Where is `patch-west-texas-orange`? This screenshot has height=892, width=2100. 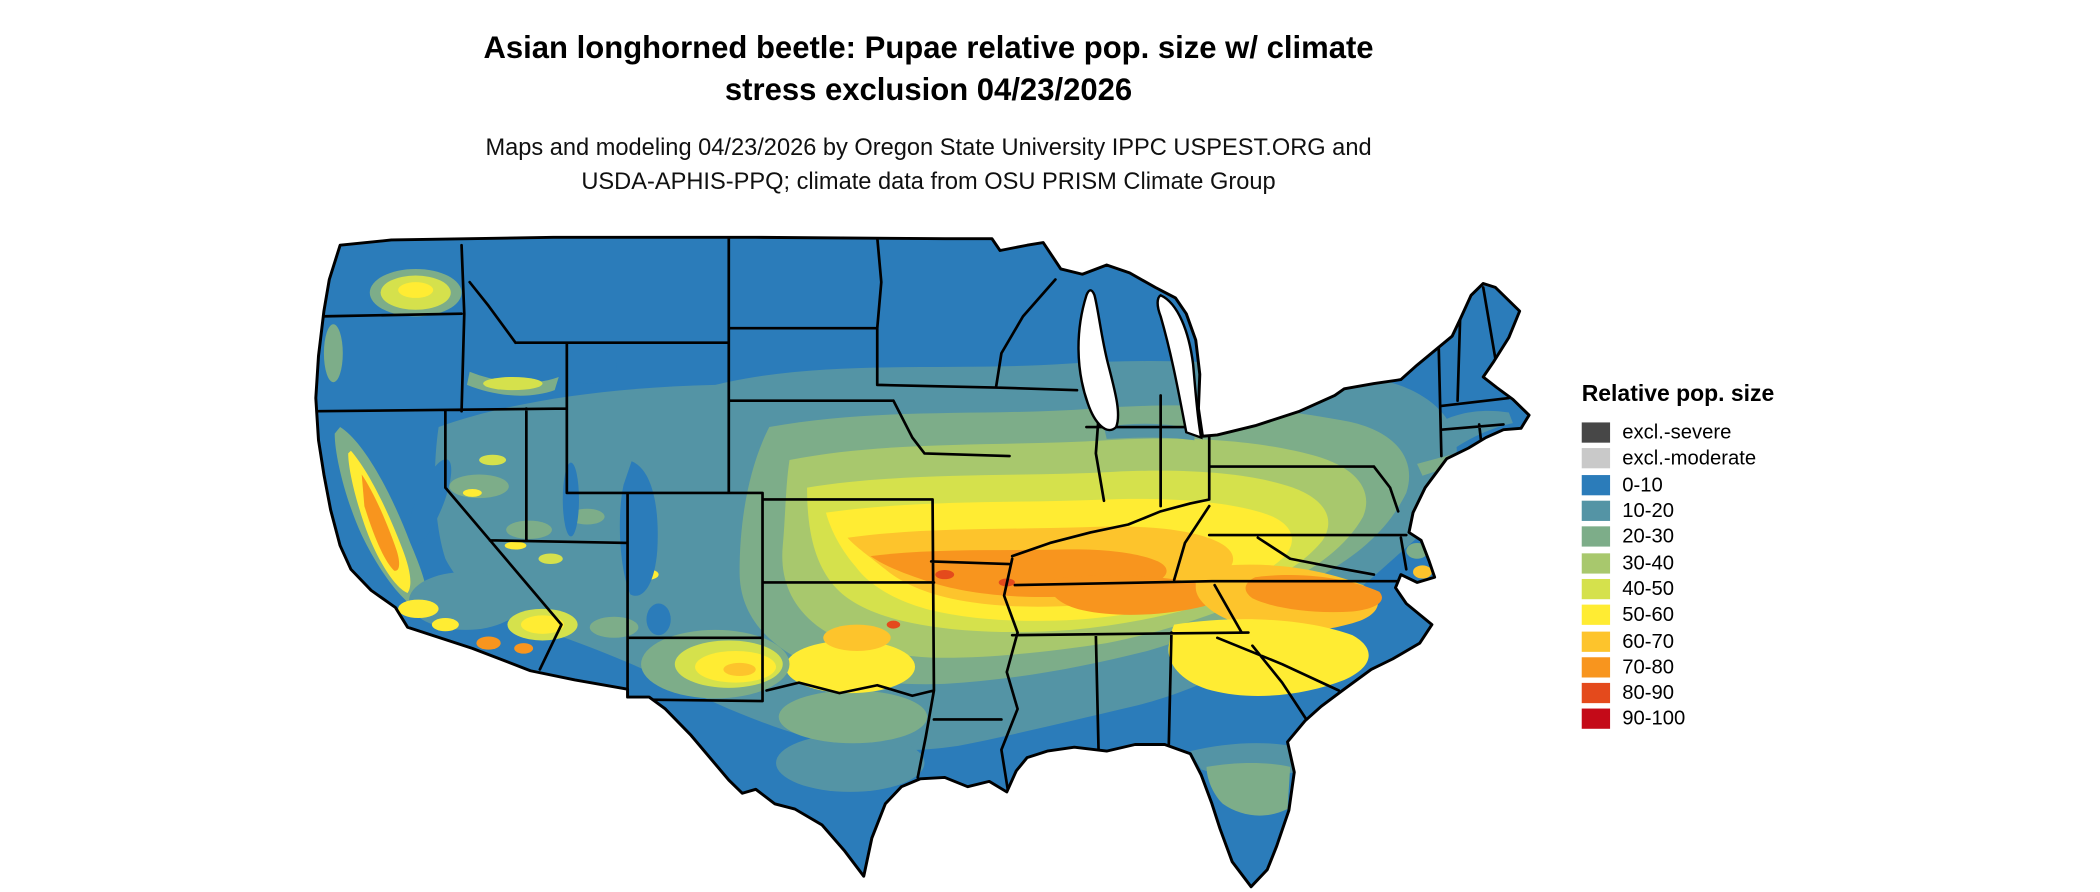 patch-west-texas-orange is located at coordinates (739, 669).